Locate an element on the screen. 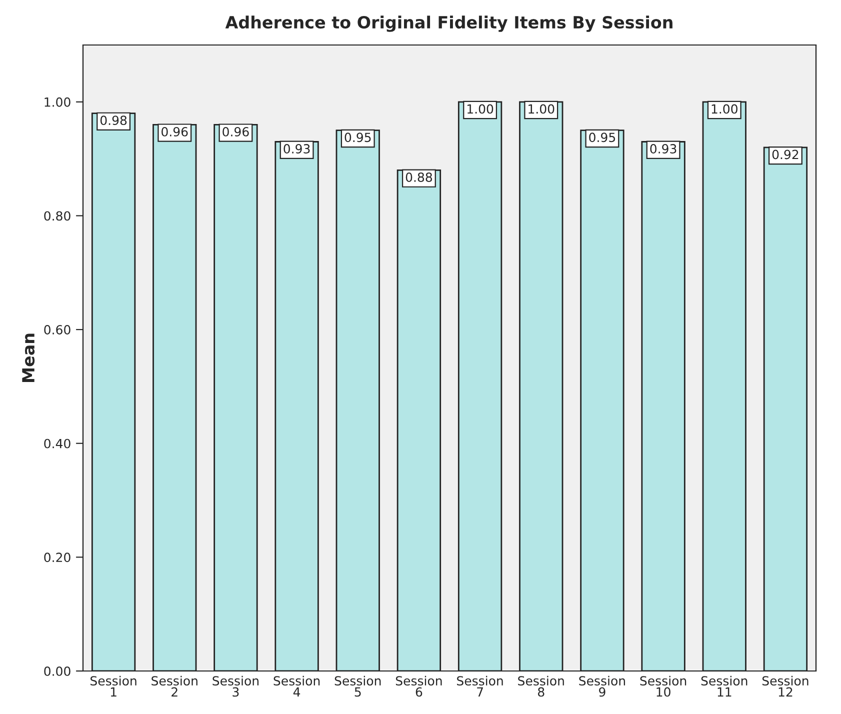 The height and width of the screenshot is (714, 841). x-tick-label: Session 3 is located at coordinates (235, 686).